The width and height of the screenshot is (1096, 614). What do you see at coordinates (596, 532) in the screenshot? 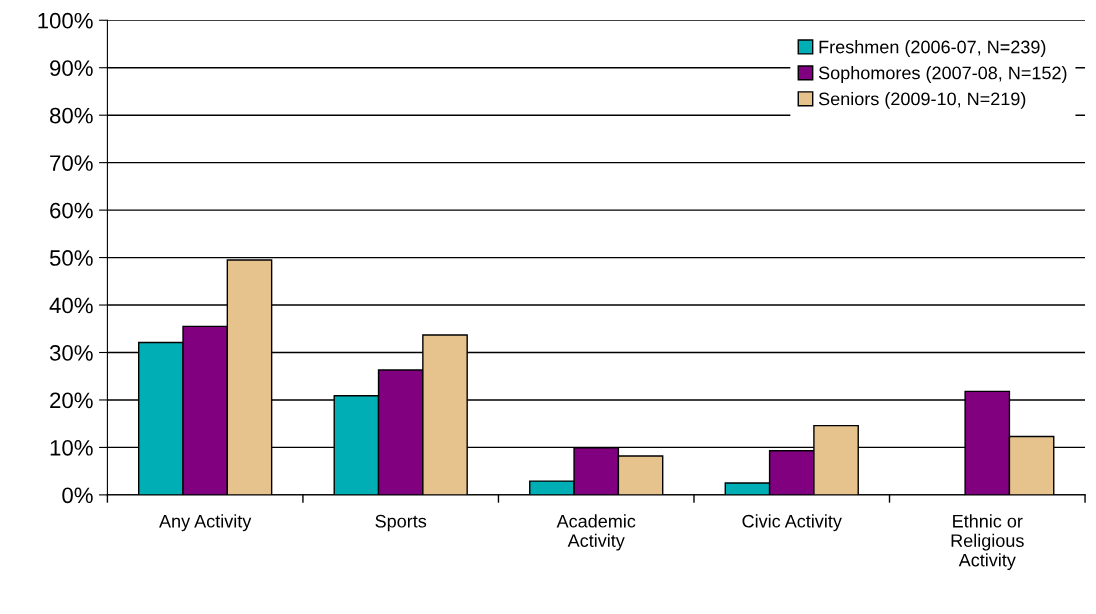
I see `x-tick-label: Academic Activity` at bounding box center [596, 532].